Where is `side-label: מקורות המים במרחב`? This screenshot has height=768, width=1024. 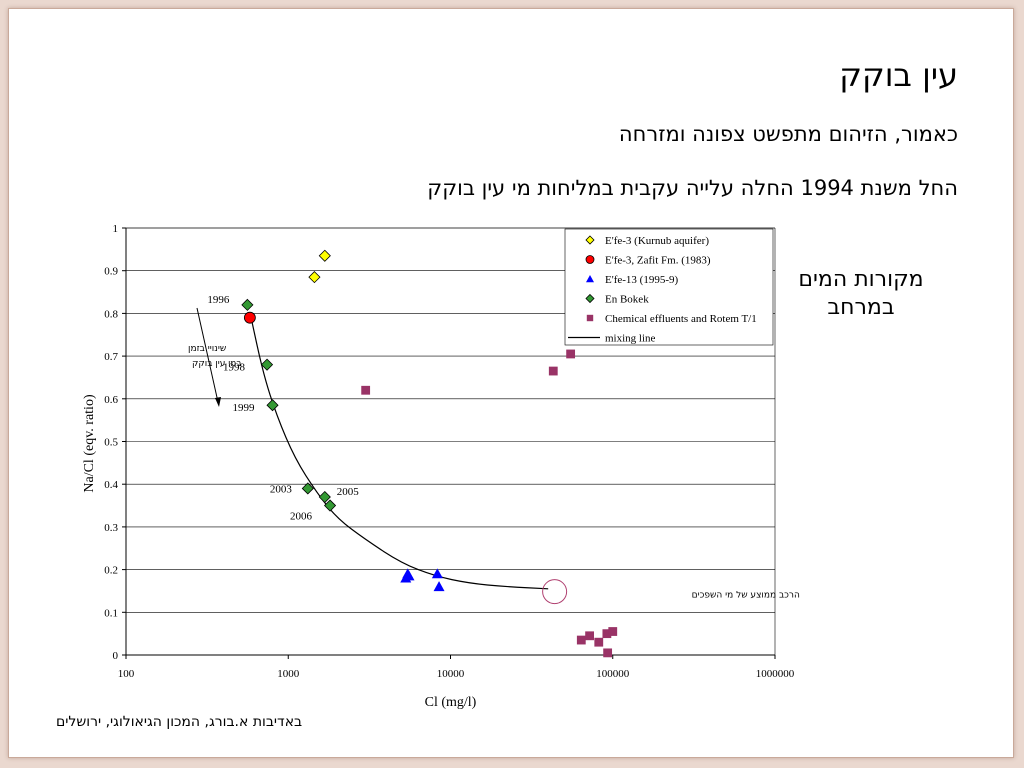 side-label: מקורות המים במרחב is located at coordinates (861, 294).